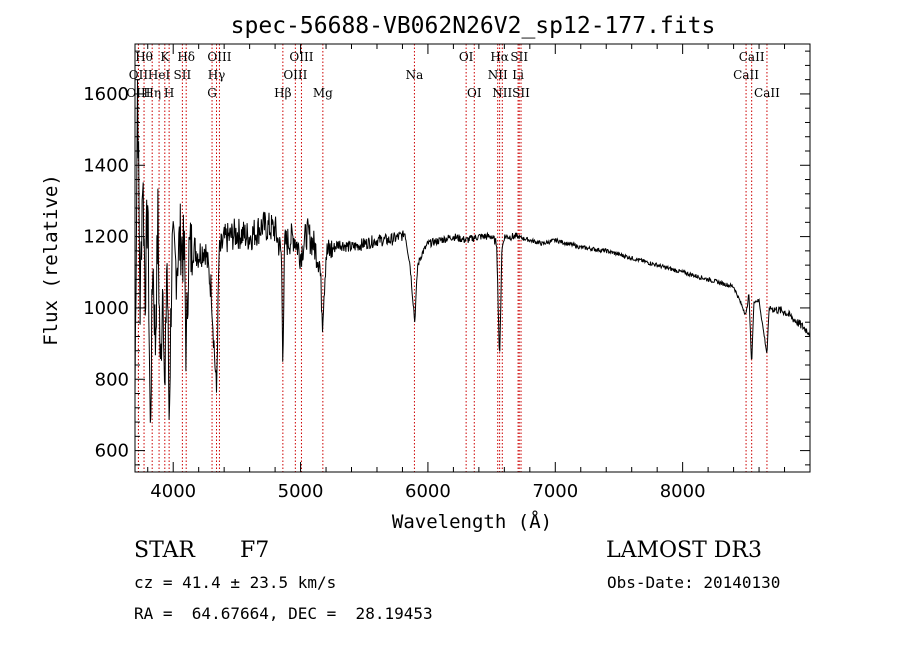 The height and width of the screenshot is (649, 900). Describe the element at coordinates (164, 550) in the screenshot. I see `object-class: STAR` at that location.